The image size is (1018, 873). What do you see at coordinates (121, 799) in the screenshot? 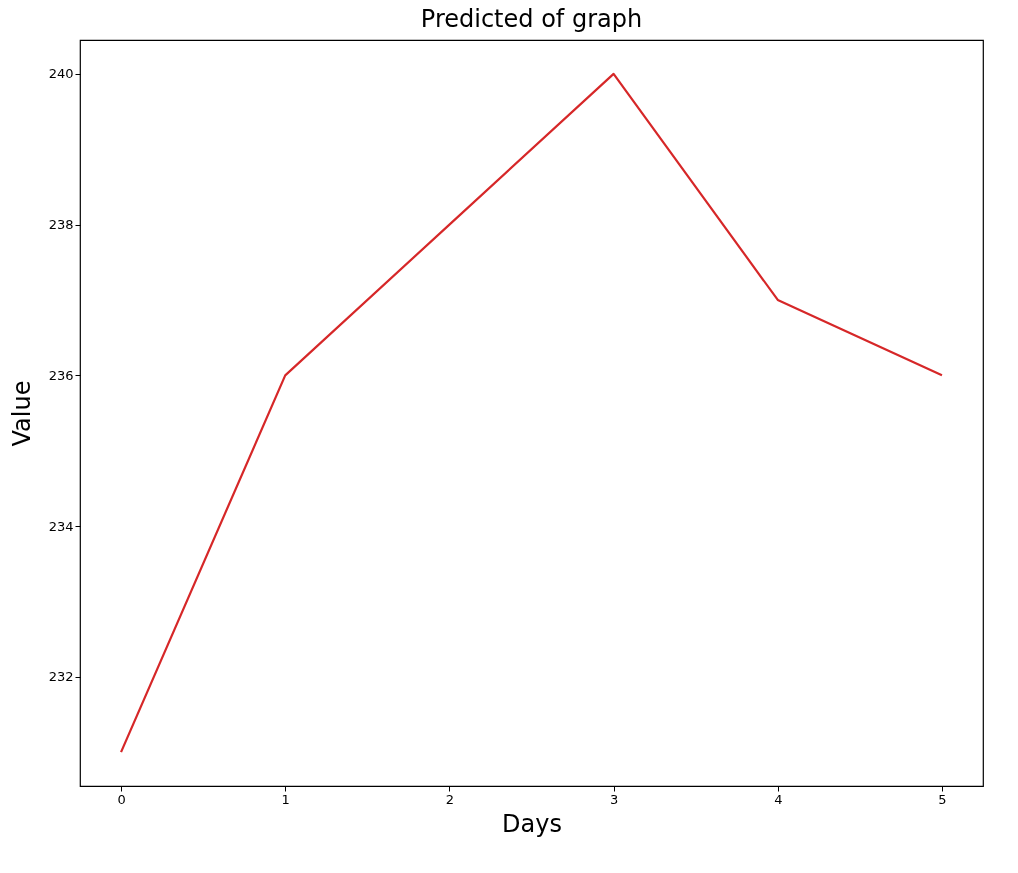
I see `x-tick-label: 0` at bounding box center [121, 799].